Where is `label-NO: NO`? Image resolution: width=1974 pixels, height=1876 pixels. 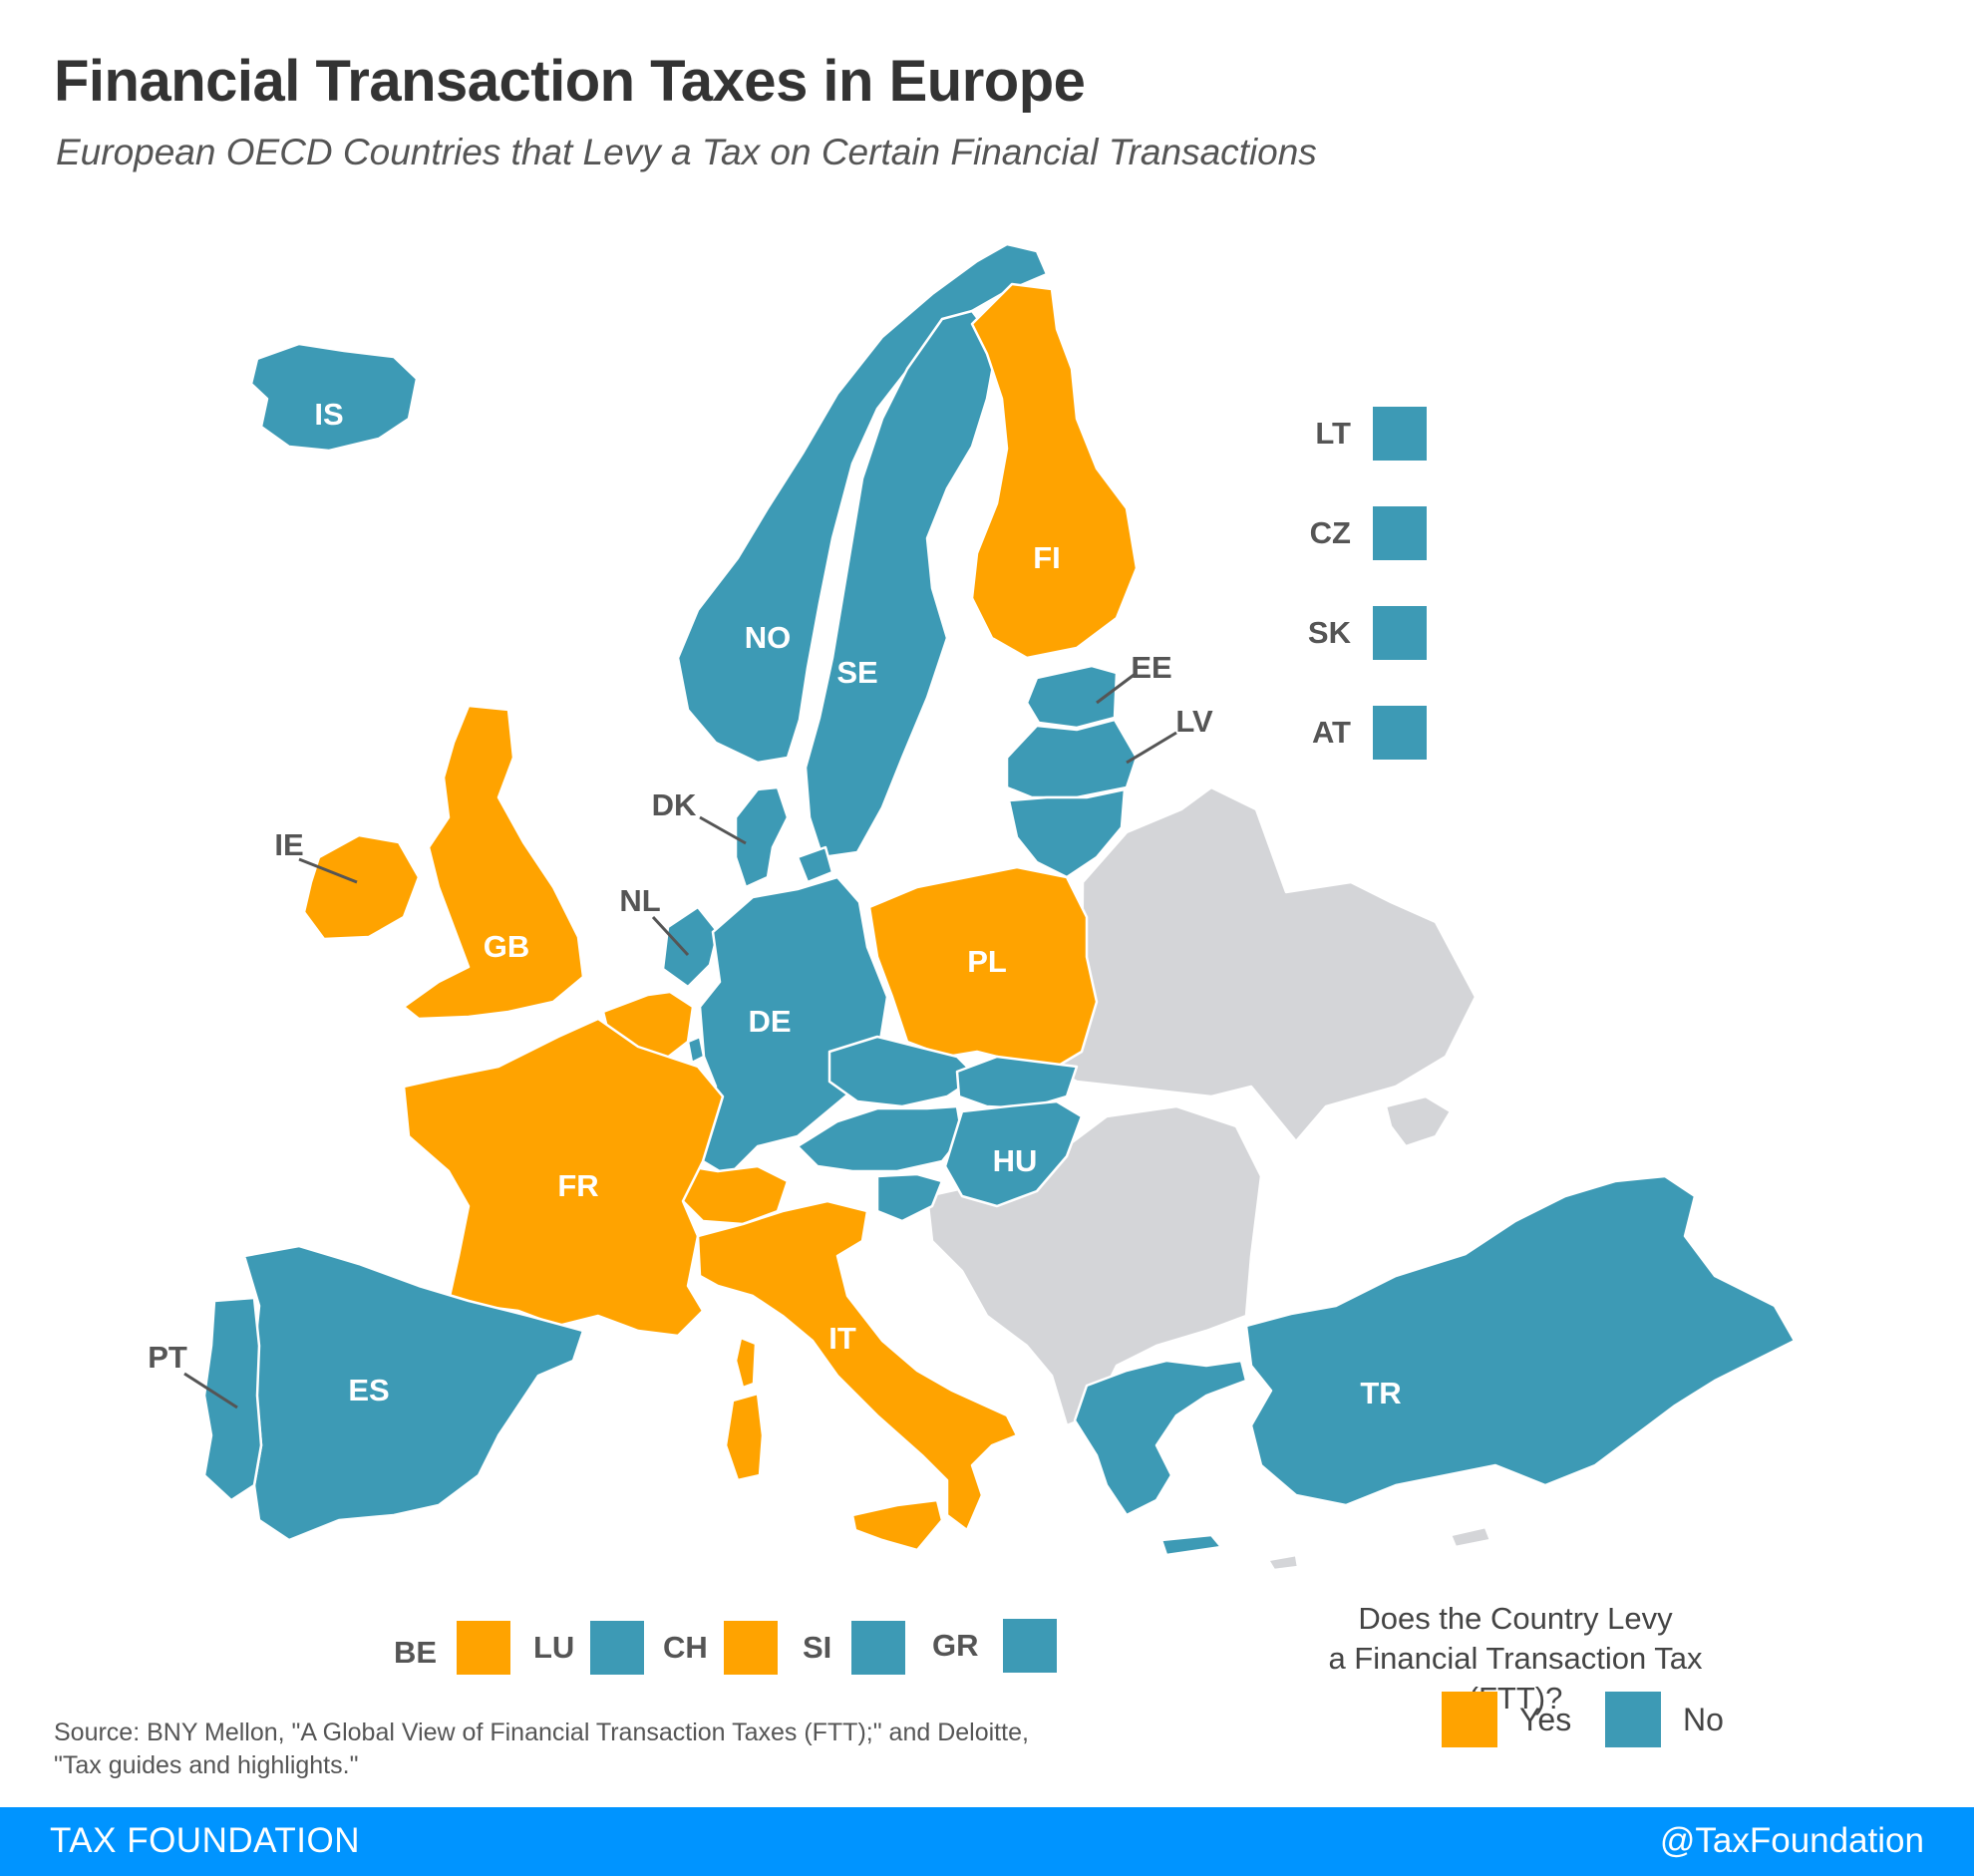
label-NO: NO is located at coordinates (768, 637).